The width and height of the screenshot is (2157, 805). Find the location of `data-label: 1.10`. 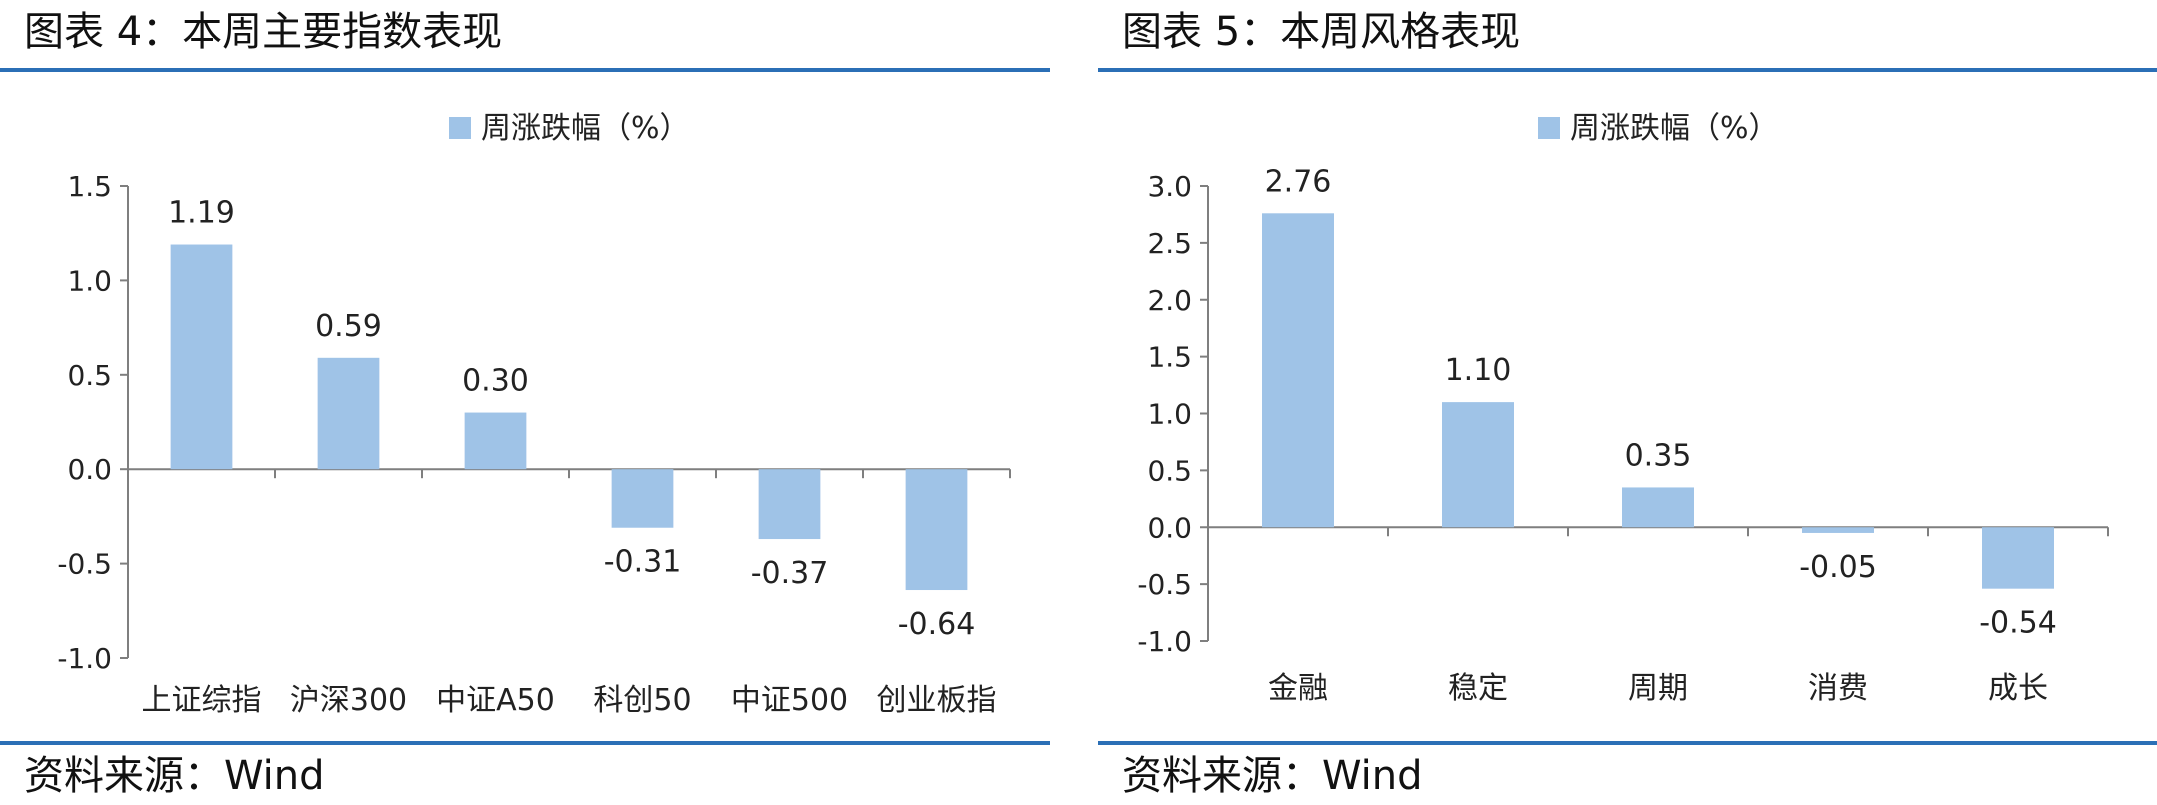

data-label: 1.10 is located at coordinates (1478, 370).